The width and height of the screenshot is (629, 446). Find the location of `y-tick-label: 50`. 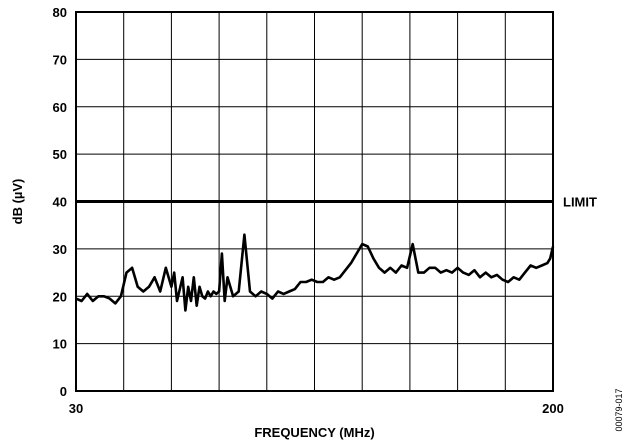

y-tick-label: 50 is located at coordinates (60, 154).